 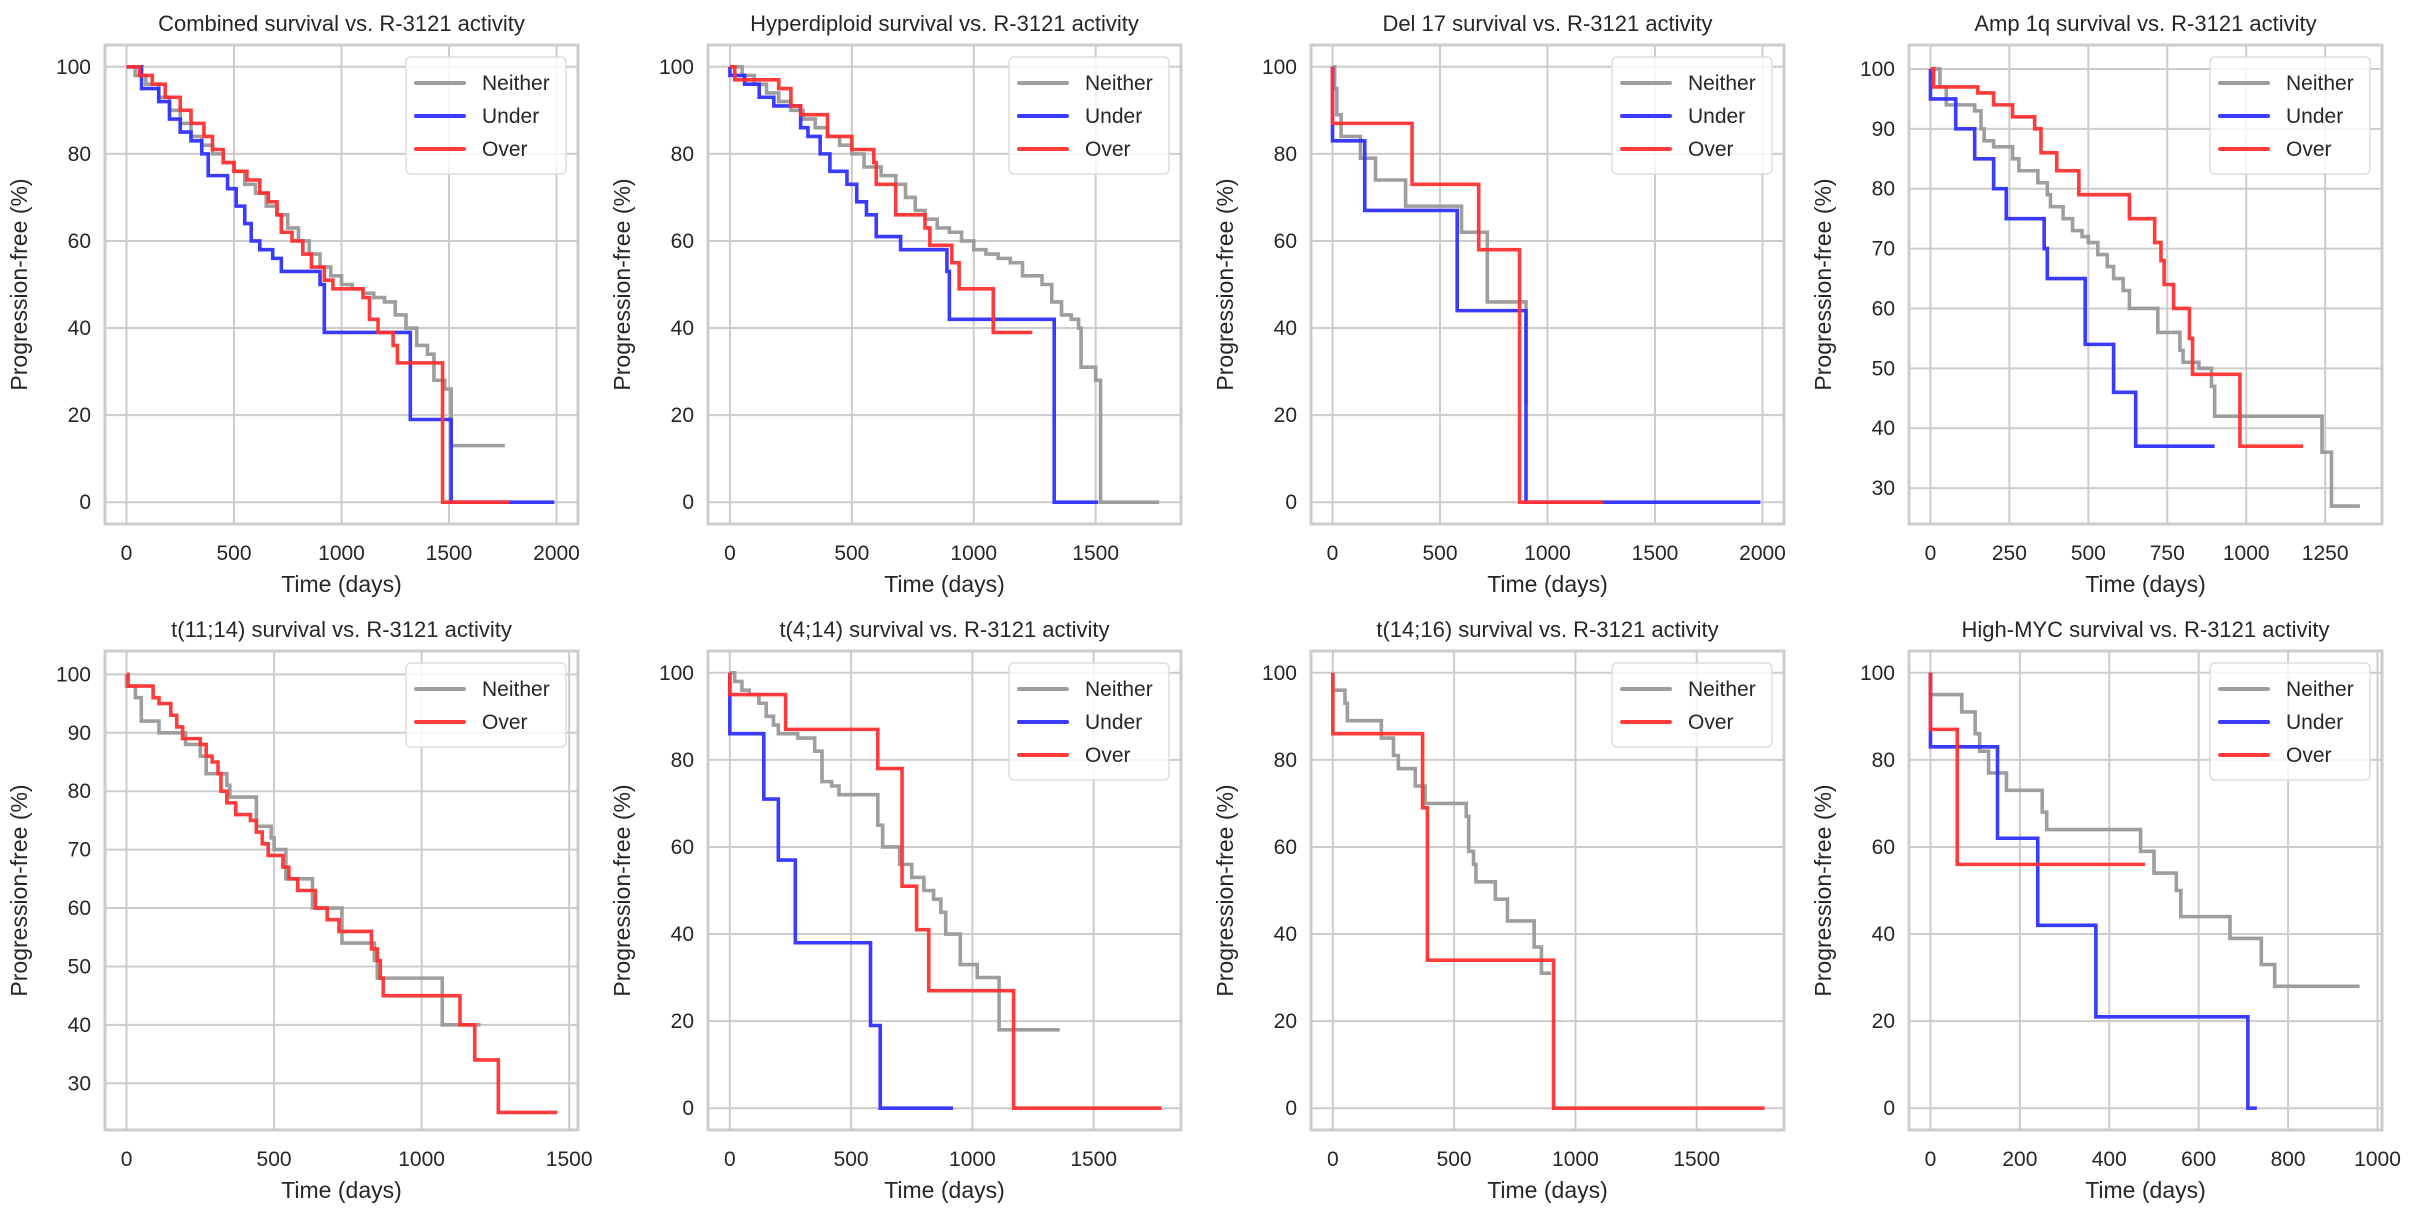 What do you see at coordinates (2109, 1159) in the screenshot?
I see `x-tick-label: 400` at bounding box center [2109, 1159].